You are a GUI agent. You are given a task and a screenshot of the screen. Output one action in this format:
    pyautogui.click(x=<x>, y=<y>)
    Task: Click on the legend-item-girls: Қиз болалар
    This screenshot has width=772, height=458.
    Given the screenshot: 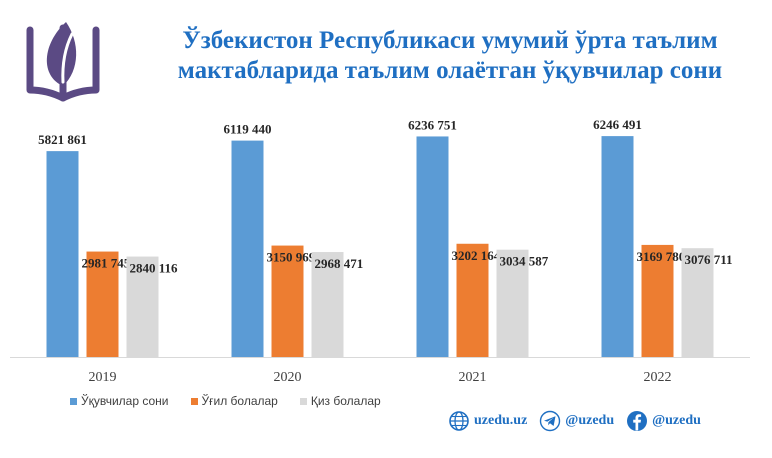 What is the action you would take?
    pyautogui.click(x=340, y=401)
    